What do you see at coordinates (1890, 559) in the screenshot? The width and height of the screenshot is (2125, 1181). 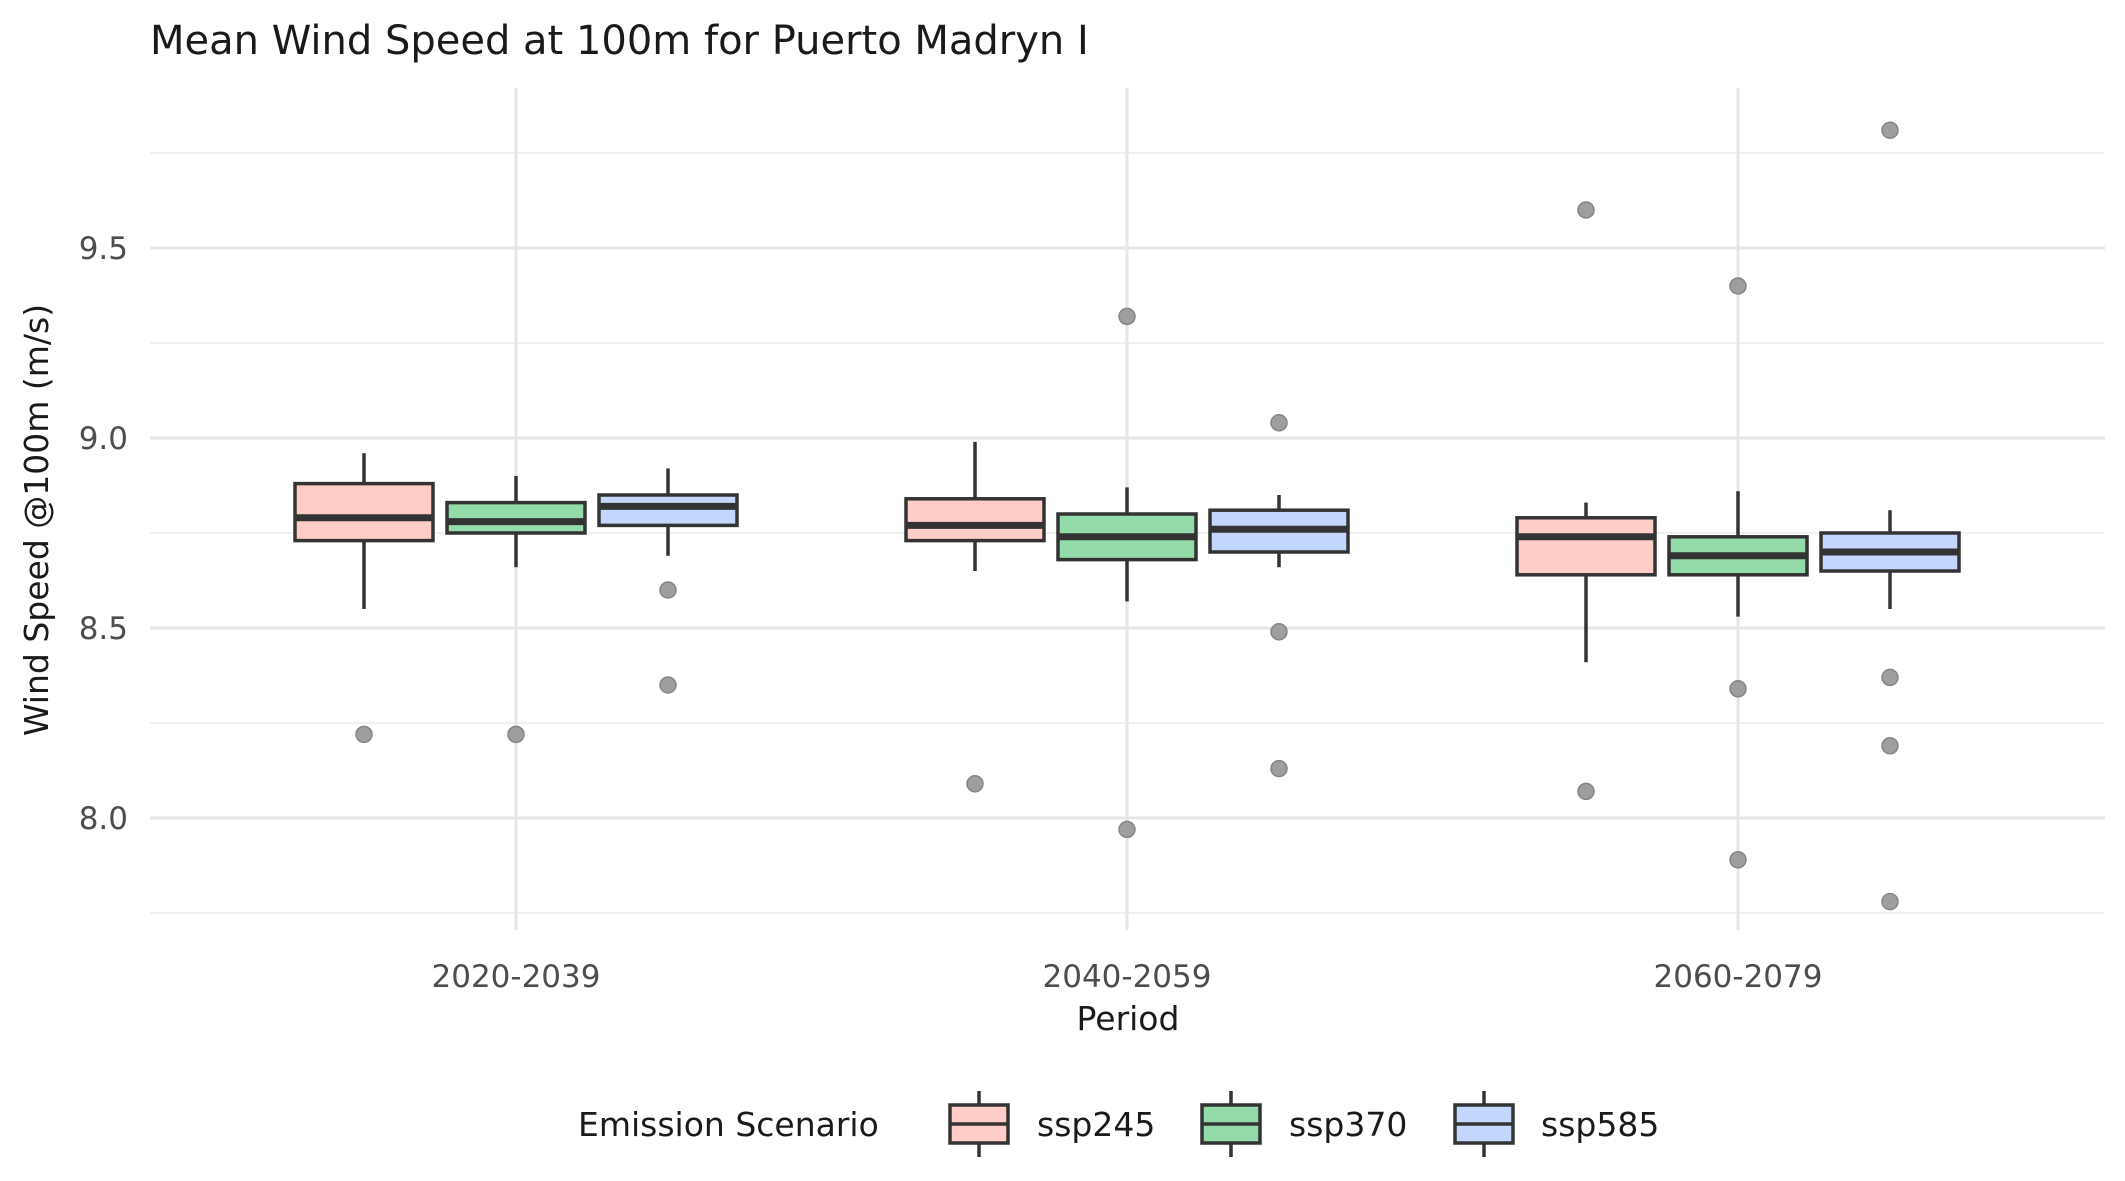 I see `box-ssp585-2060-2079` at bounding box center [1890, 559].